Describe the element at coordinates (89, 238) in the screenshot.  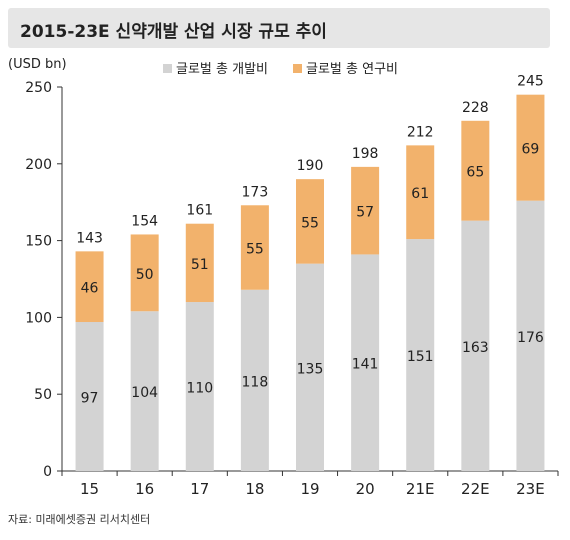
I see `total-label: 143` at that location.